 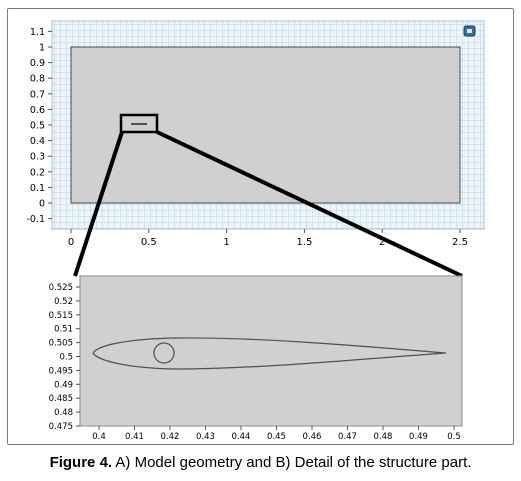 What do you see at coordinates (63, 302) in the screenshot?
I see `bottom-y-tick-label: 0.52` at bounding box center [63, 302].